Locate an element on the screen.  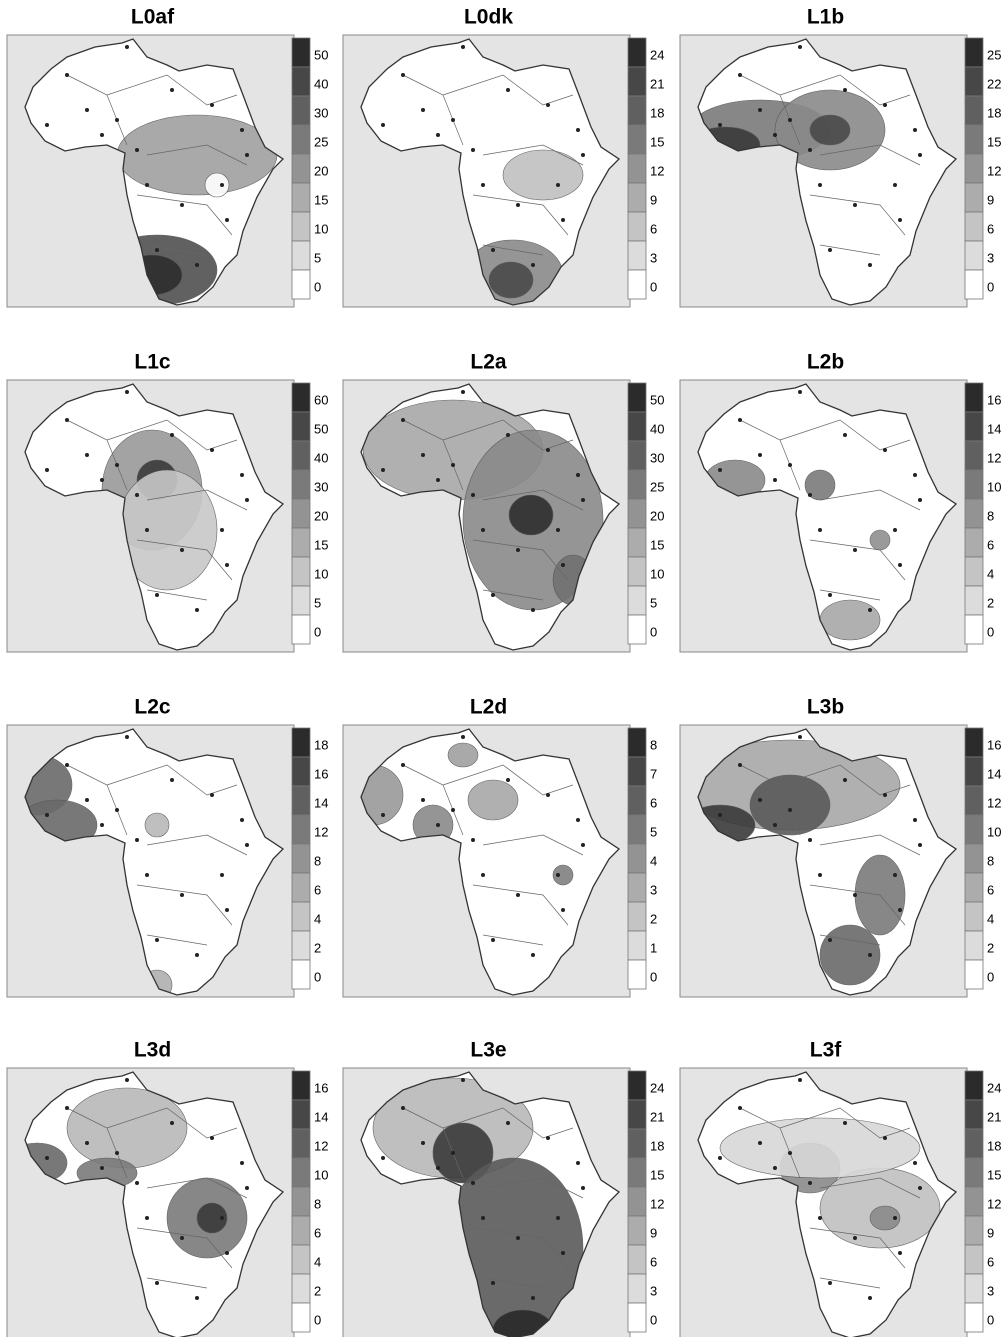
legend-label: 9 is located at coordinates (990, 199).